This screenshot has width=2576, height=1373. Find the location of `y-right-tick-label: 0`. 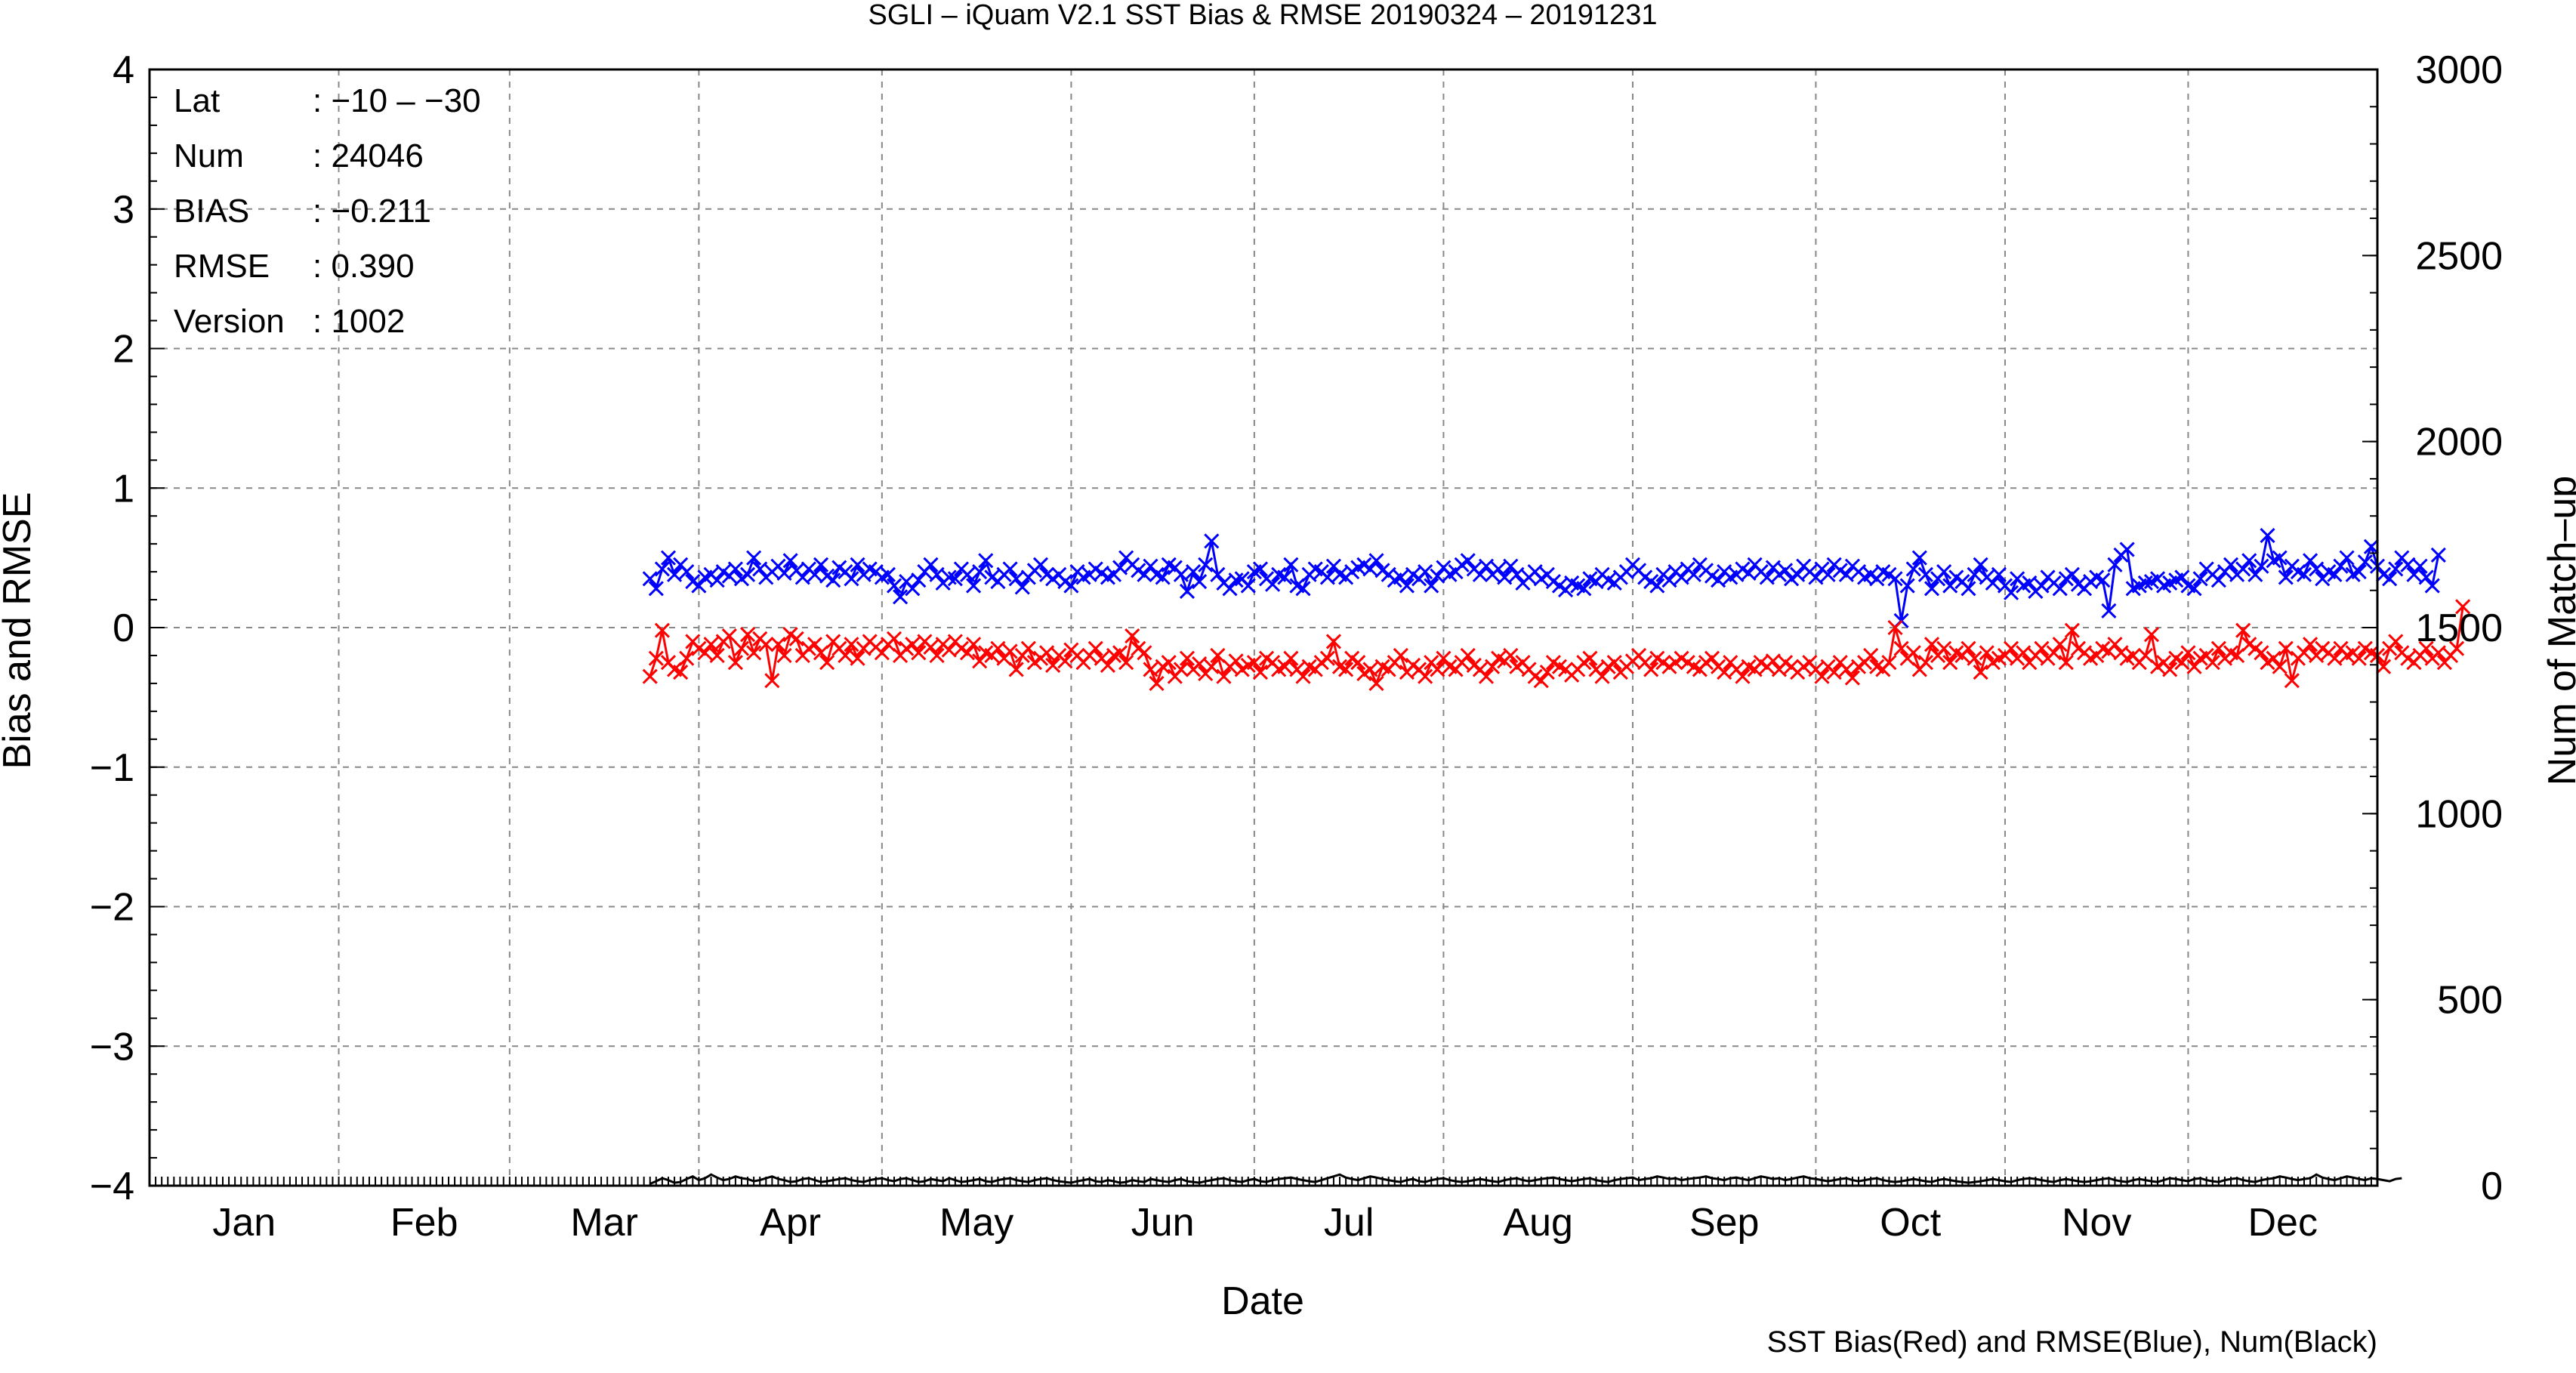

y-right-tick-label: 0 is located at coordinates (2492, 1186).